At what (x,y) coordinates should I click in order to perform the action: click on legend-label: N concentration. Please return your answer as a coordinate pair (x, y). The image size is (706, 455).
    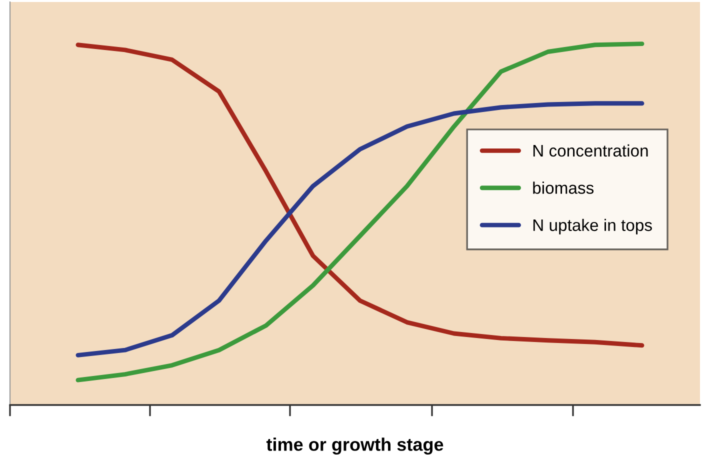
    Looking at the image, I should click on (590, 150).